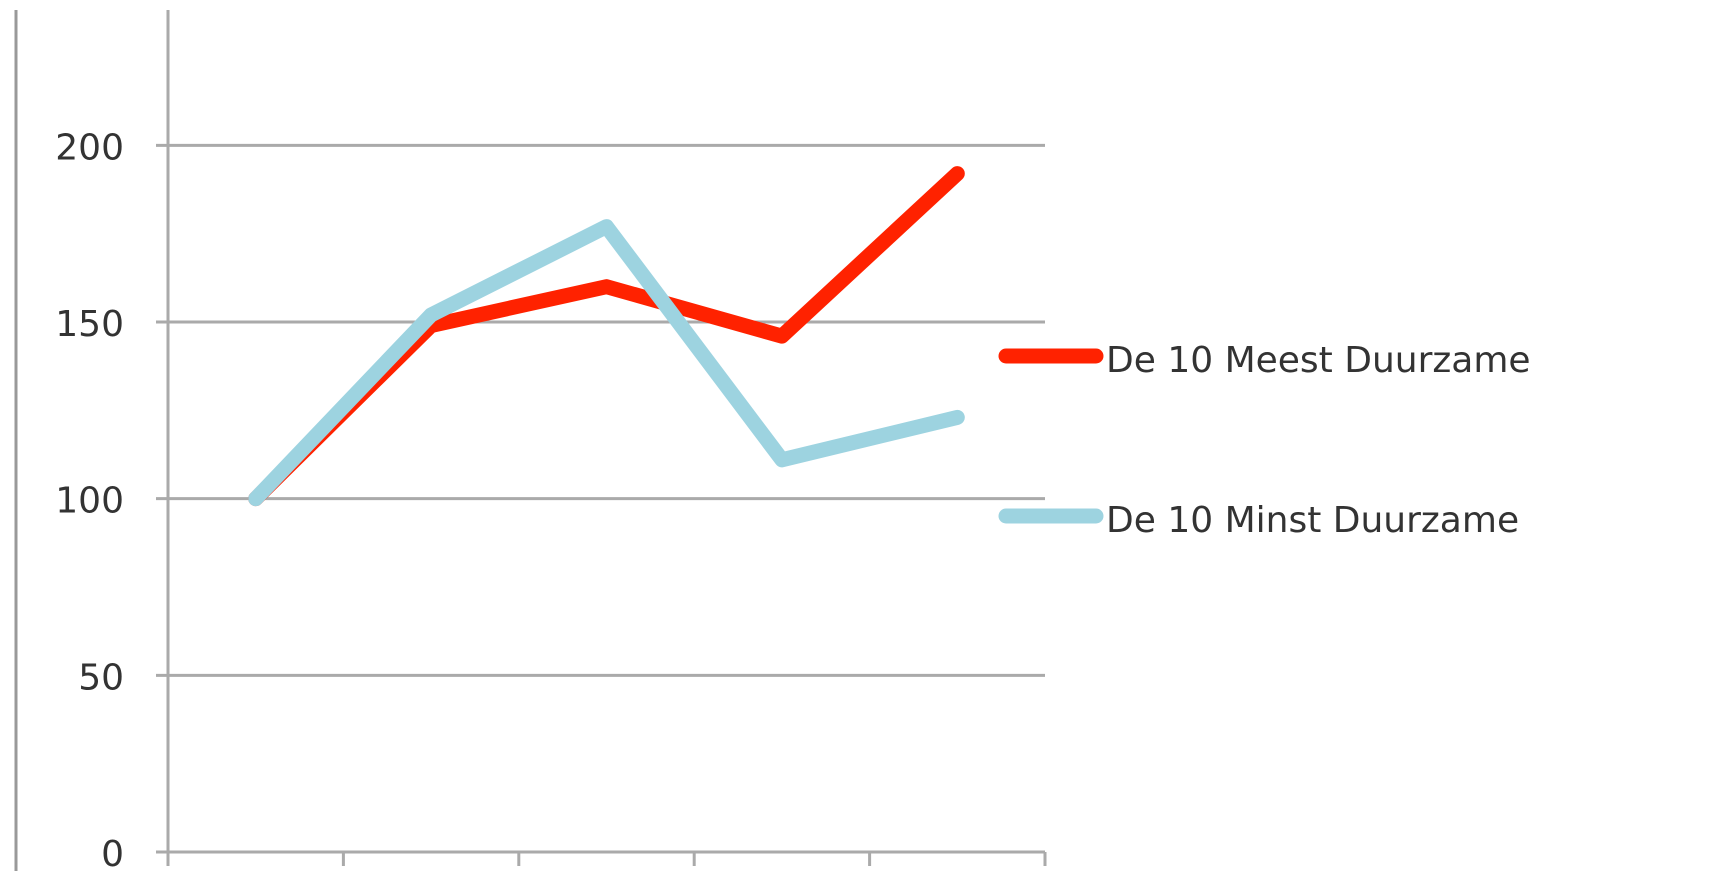  Describe the element at coordinates (101, 677) in the screenshot. I see `y-tick-label: 50` at that location.